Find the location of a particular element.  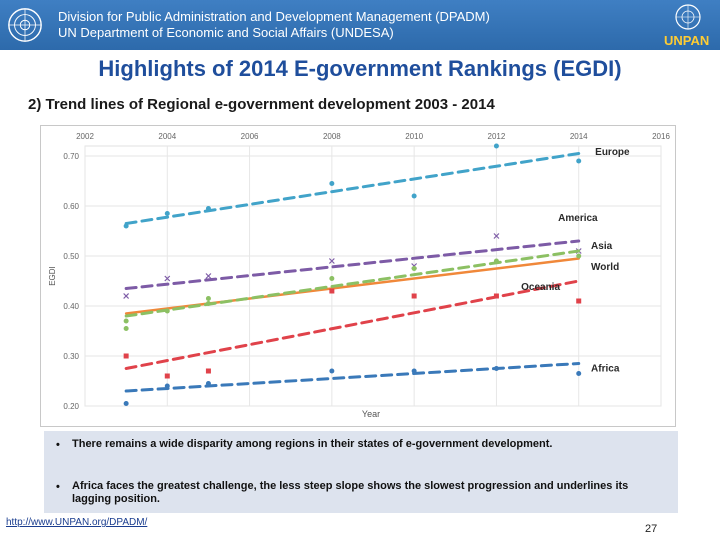

page-number: 27 is located at coordinates (651, 529).